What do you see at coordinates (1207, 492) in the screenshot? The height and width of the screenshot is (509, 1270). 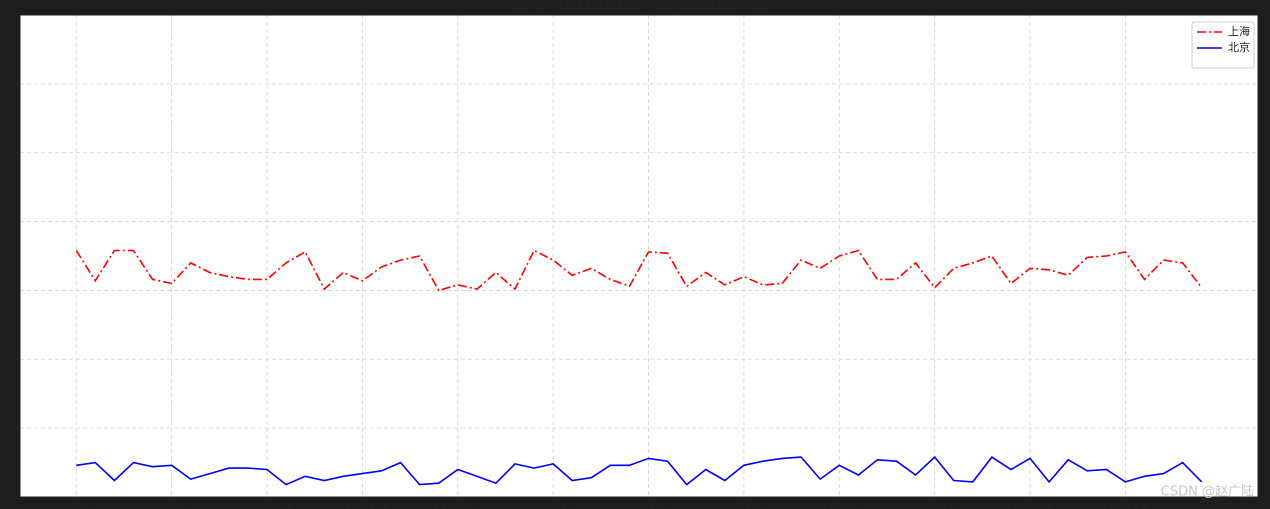 I see `watermark: CSDN @赵广陆` at bounding box center [1207, 492].